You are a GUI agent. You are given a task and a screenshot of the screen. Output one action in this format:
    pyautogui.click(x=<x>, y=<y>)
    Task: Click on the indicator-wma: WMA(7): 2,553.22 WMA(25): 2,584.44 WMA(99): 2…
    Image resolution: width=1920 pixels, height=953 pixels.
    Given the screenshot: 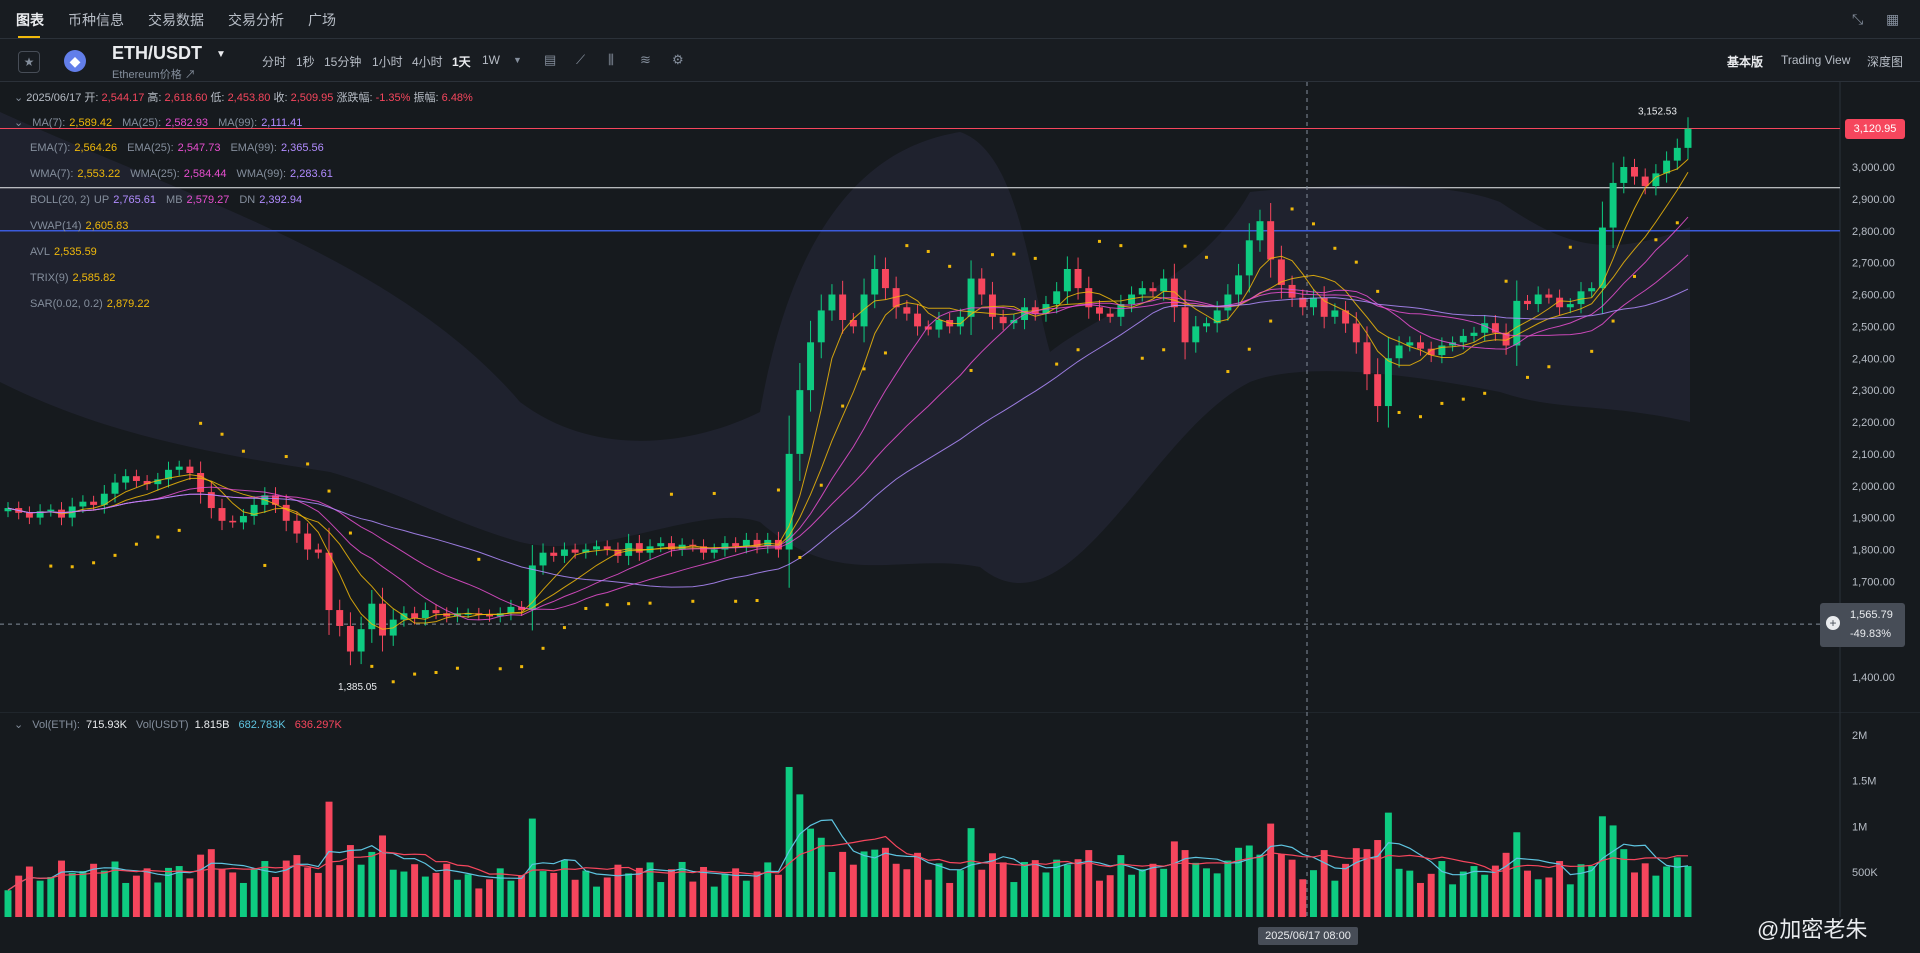 What is the action you would take?
    pyautogui.click(x=181, y=174)
    